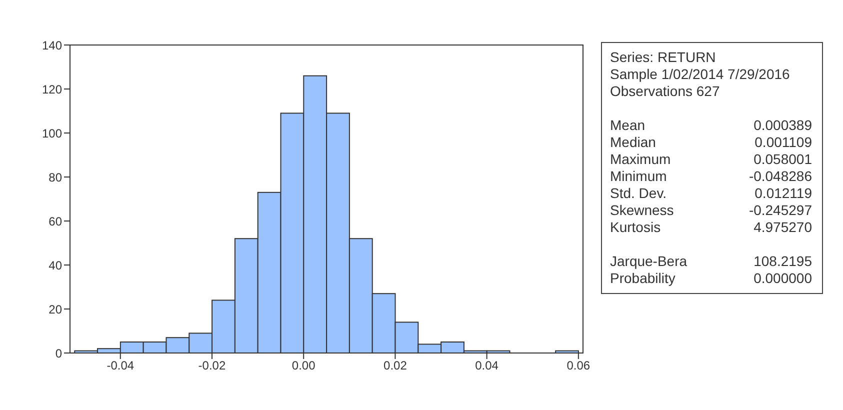 The height and width of the screenshot is (410, 843). I want to click on y-tick-label: 100, so click(52, 133).